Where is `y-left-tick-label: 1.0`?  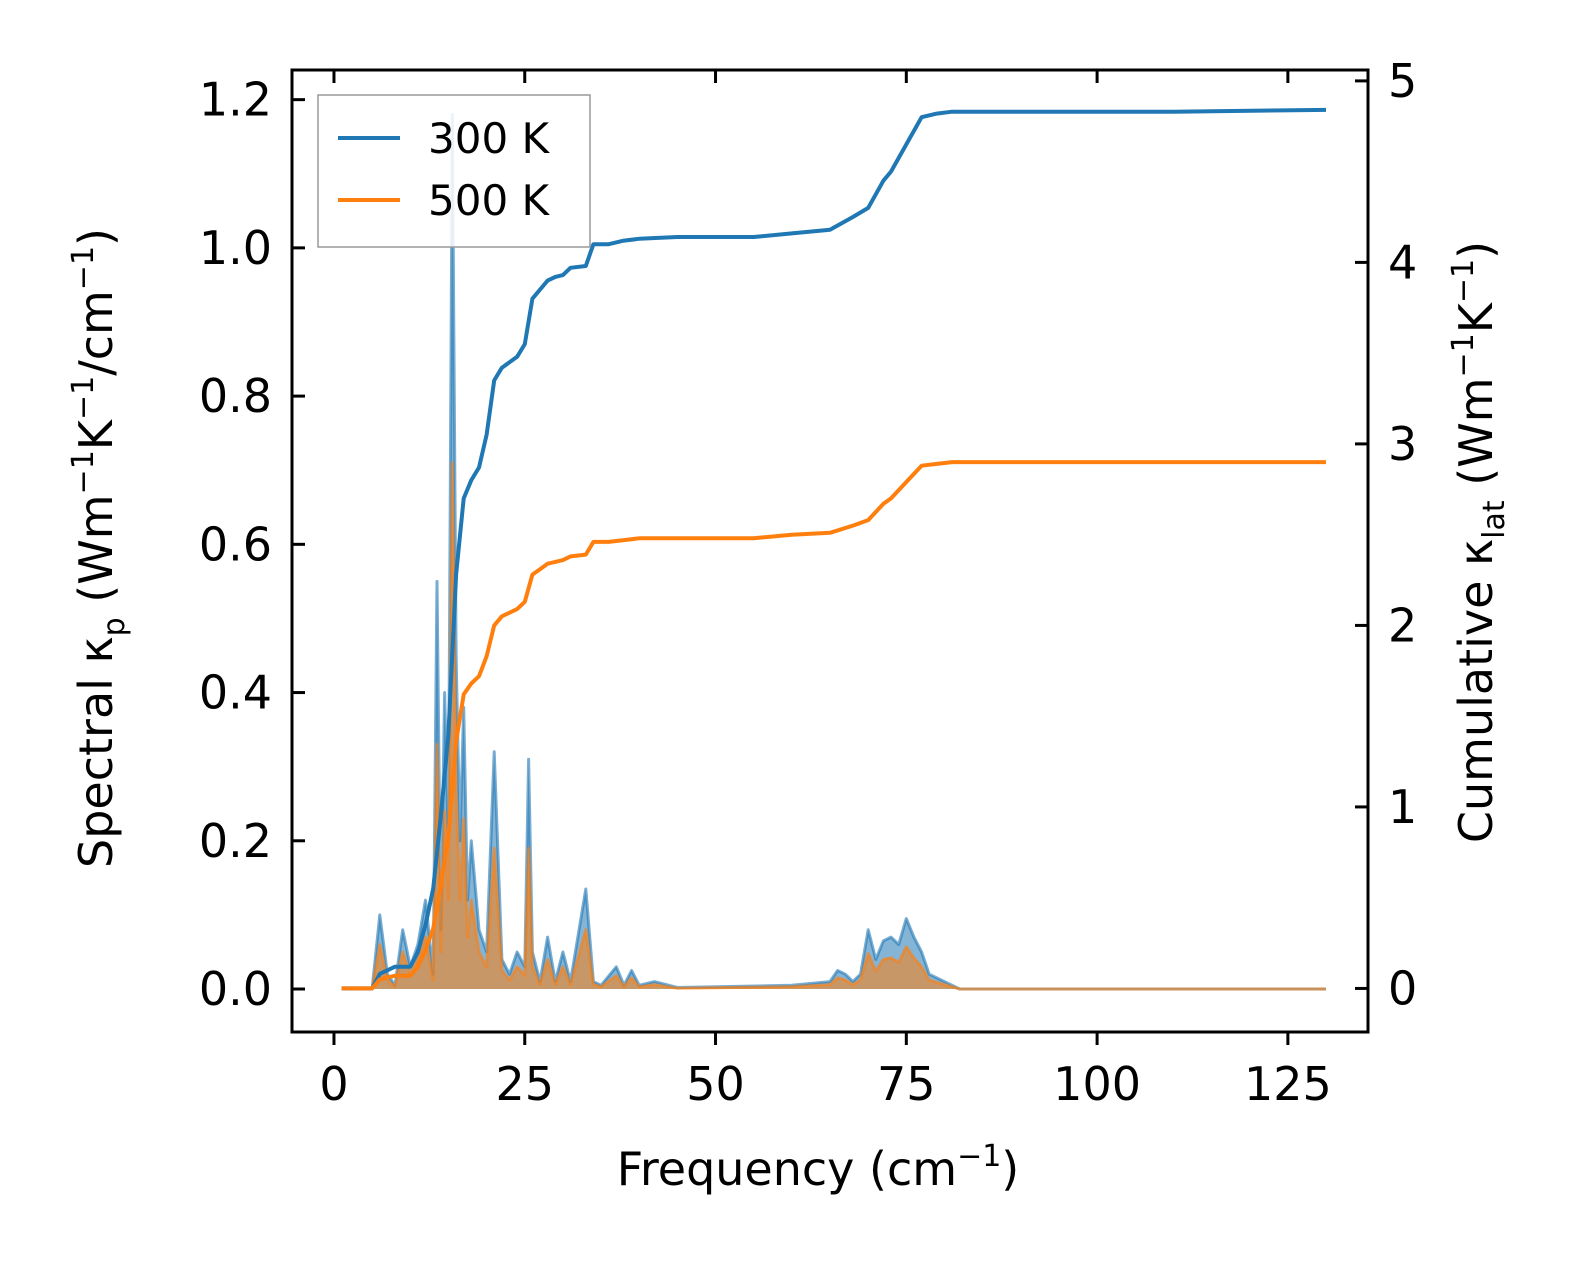 y-left-tick-label: 1.0 is located at coordinates (235, 248).